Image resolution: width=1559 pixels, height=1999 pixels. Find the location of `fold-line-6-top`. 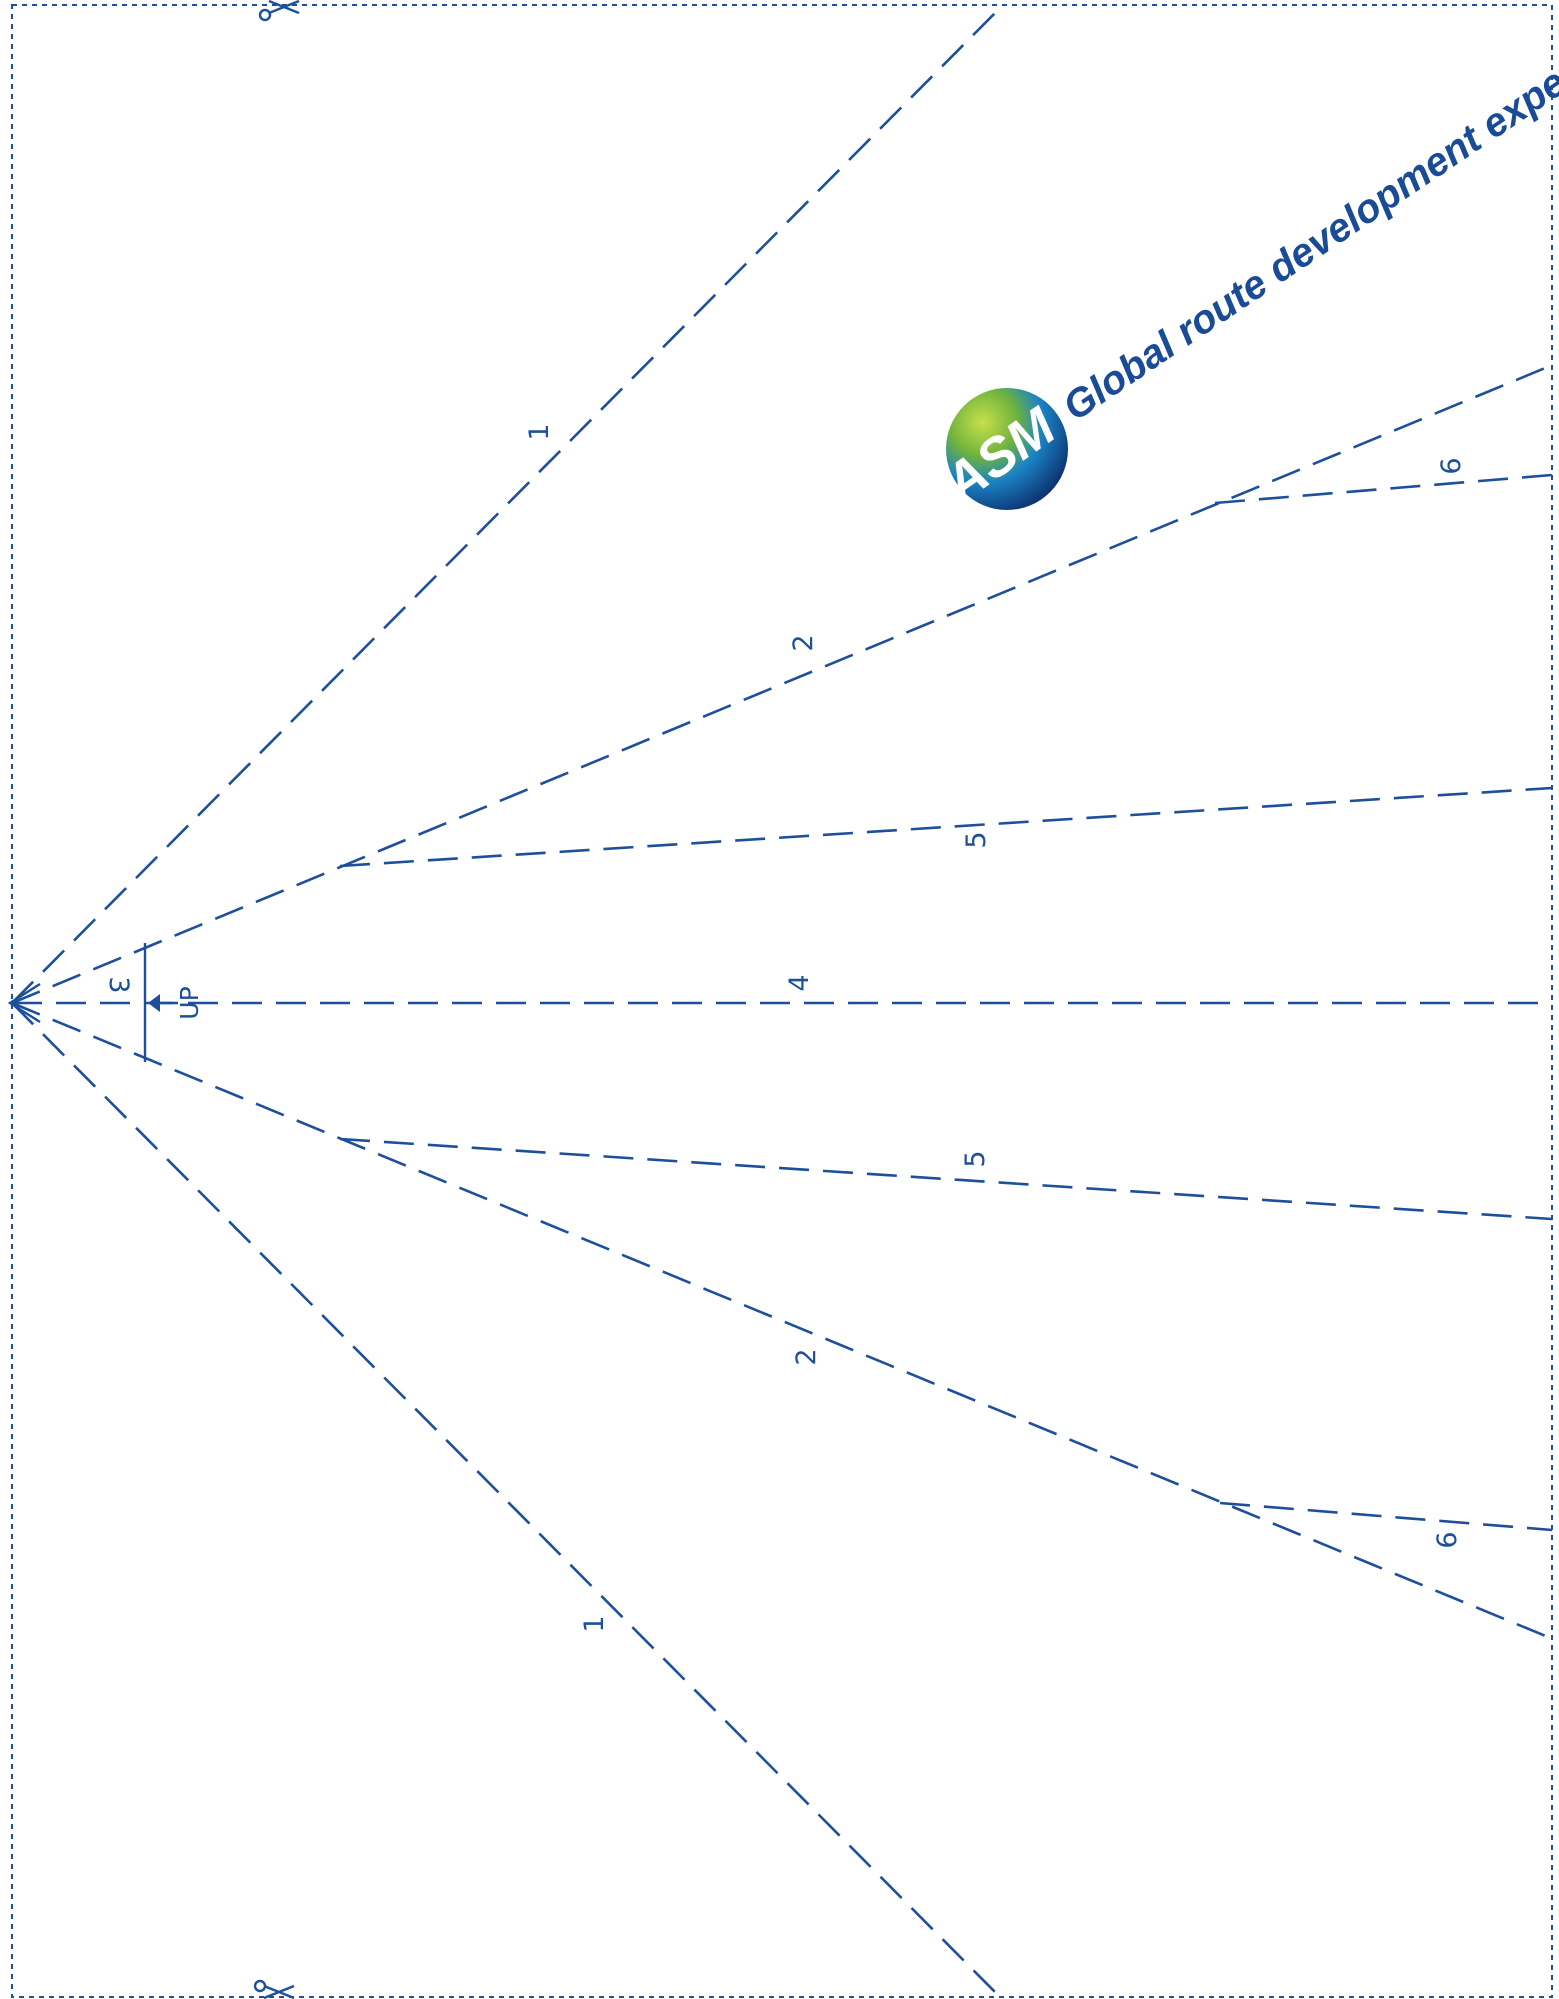

fold-line-6-top is located at coordinates (1383, 489).